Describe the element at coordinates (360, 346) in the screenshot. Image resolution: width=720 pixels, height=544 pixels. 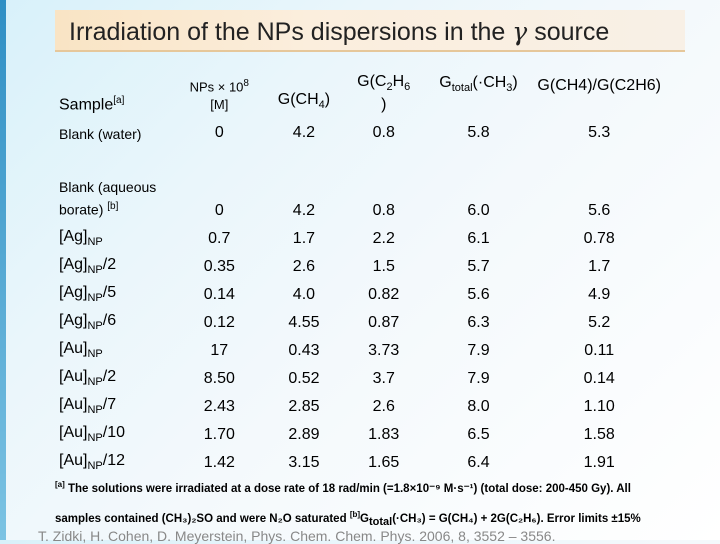
I see `table-row: [Au]NP 17 0.43 3.73 7.9 0.11` at that location.